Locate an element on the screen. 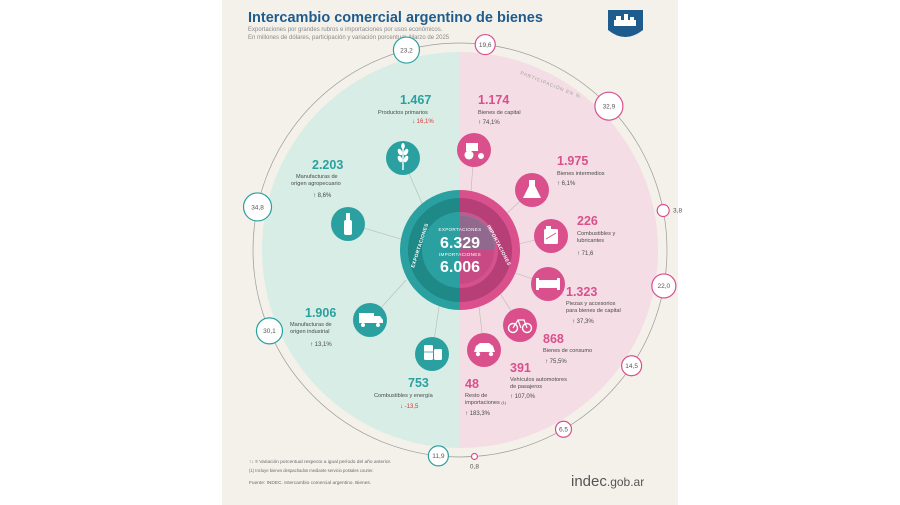  share-value-imports-6: 6,5 is located at coordinates (563, 430).